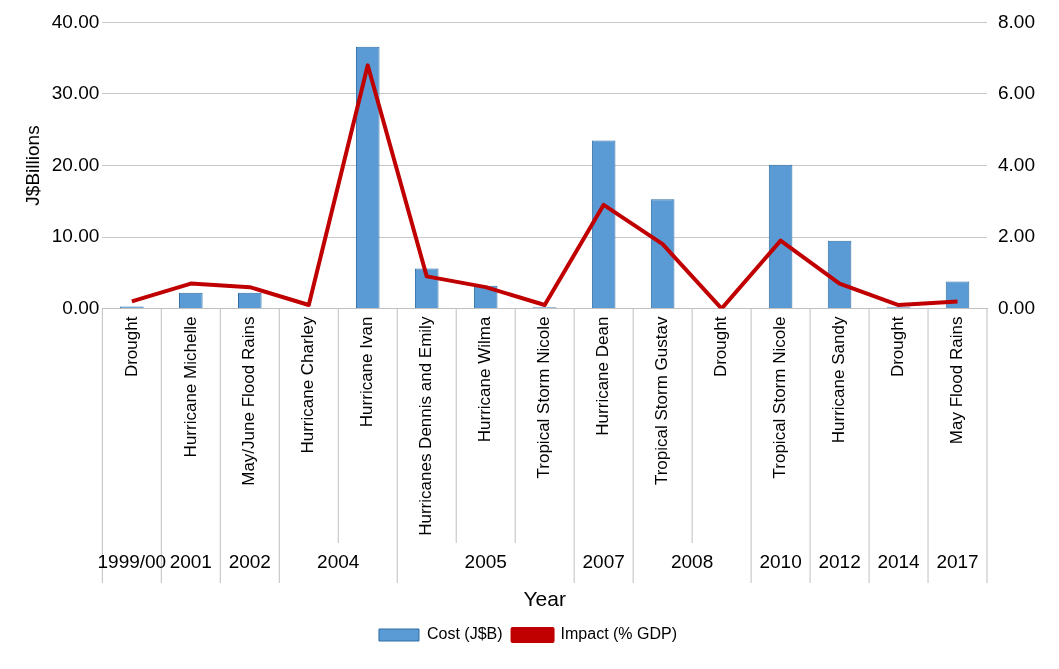 This screenshot has height=669, width=1059. What do you see at coordinates (75, 164) in the screenshot?
I see `y-tick-label: 20.00` at bounding box center [75, 164].